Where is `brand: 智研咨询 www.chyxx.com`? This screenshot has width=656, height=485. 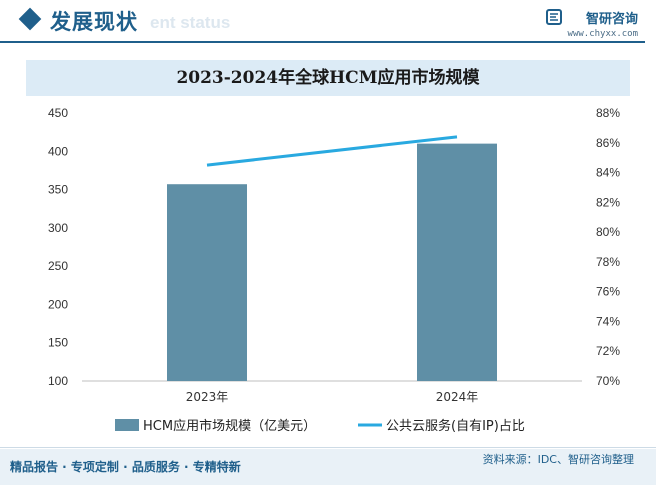 brand: 智研咨询 www.chyxx.com is located at coordinates (578, 25).